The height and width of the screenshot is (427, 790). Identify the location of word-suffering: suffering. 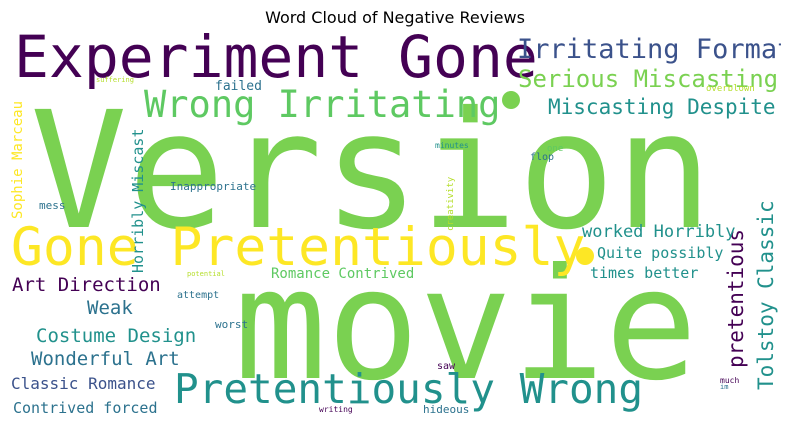
(115, 80).